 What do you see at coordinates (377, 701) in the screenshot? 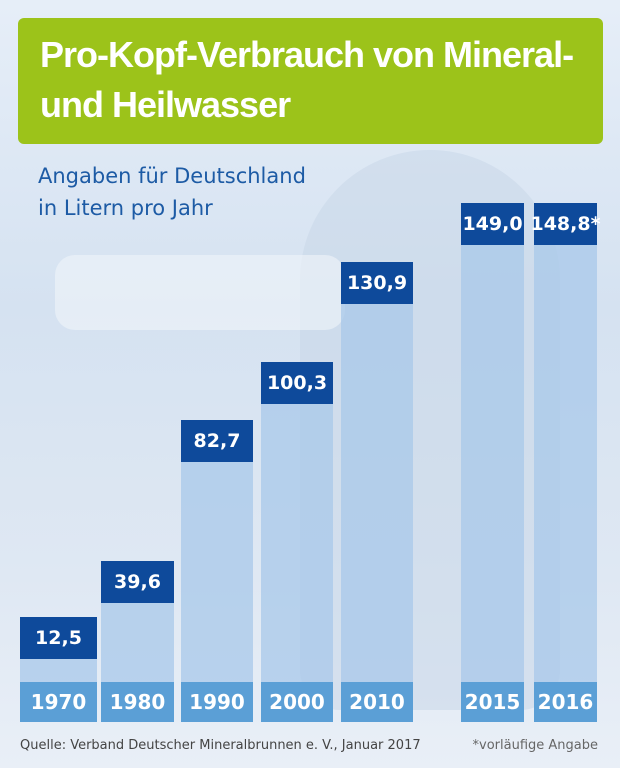
I see `year-label: 2010` at bounding box center [377, 701].